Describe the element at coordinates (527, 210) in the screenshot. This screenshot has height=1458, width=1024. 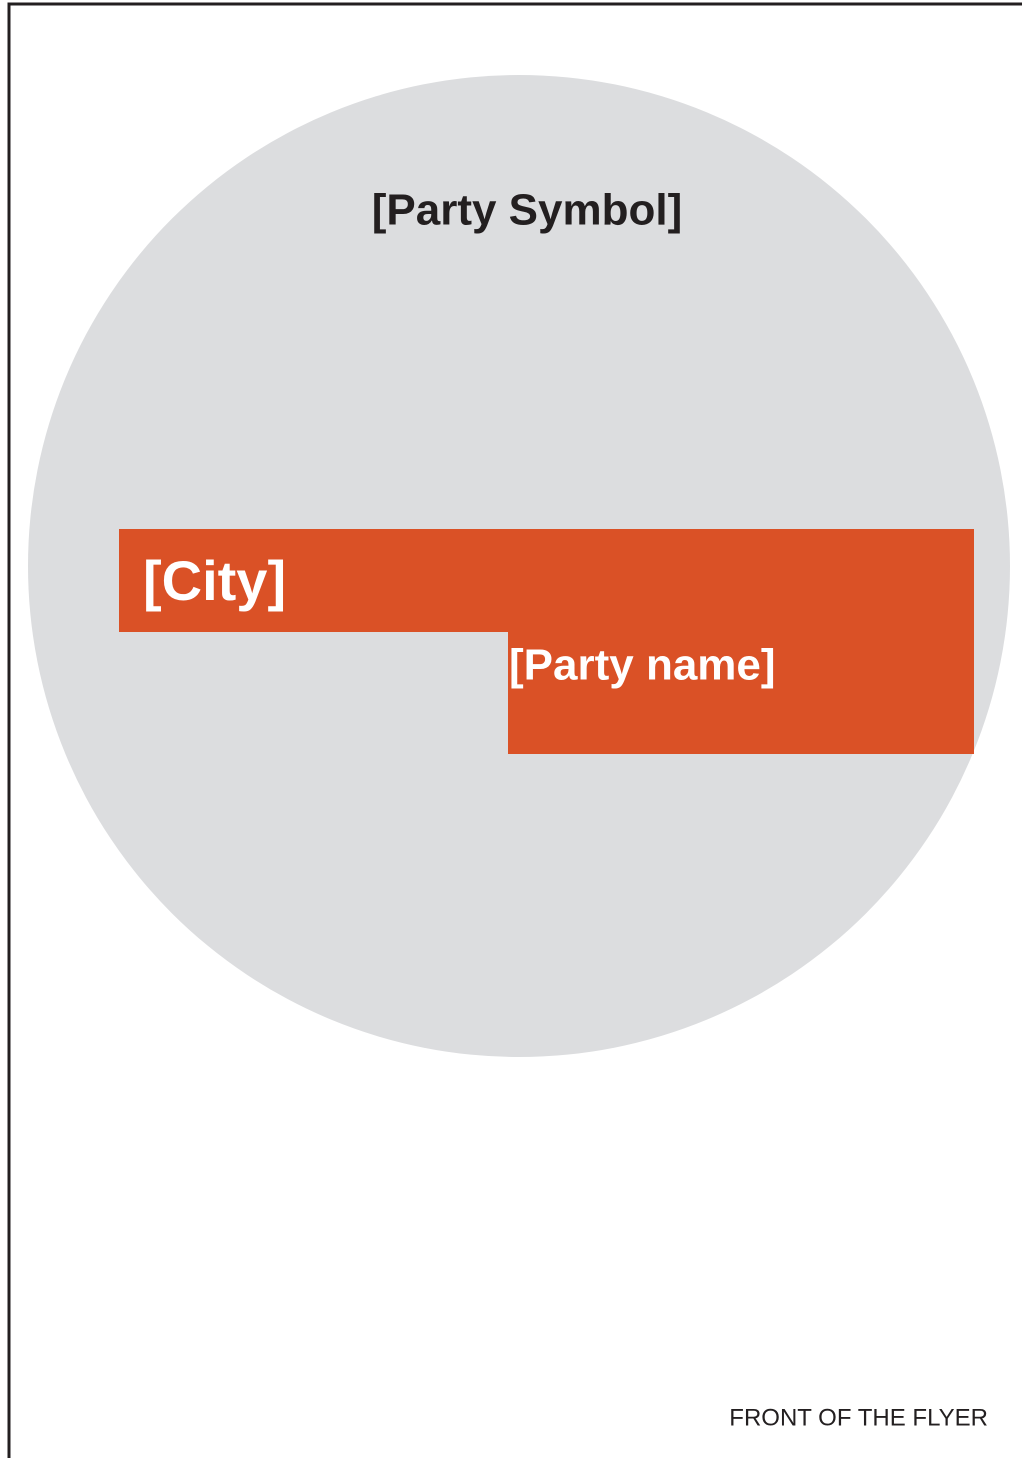
I see `symbol-text: [Party Symbol]` at that location.